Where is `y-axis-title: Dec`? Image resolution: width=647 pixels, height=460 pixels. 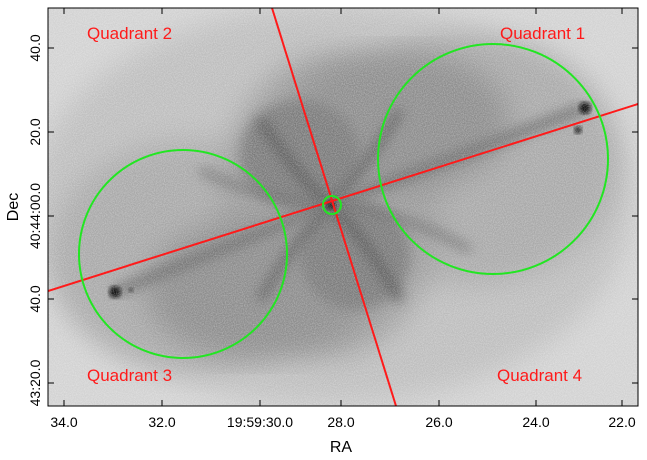 y-axis-title: Dec is located at coordinates (13, 207).